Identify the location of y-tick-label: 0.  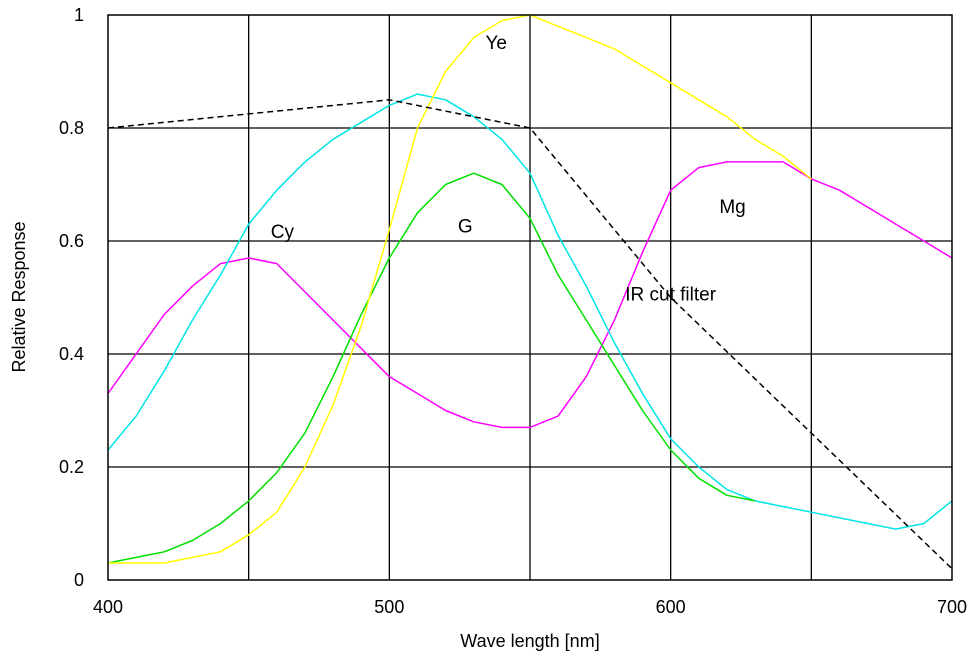
(79, 580).